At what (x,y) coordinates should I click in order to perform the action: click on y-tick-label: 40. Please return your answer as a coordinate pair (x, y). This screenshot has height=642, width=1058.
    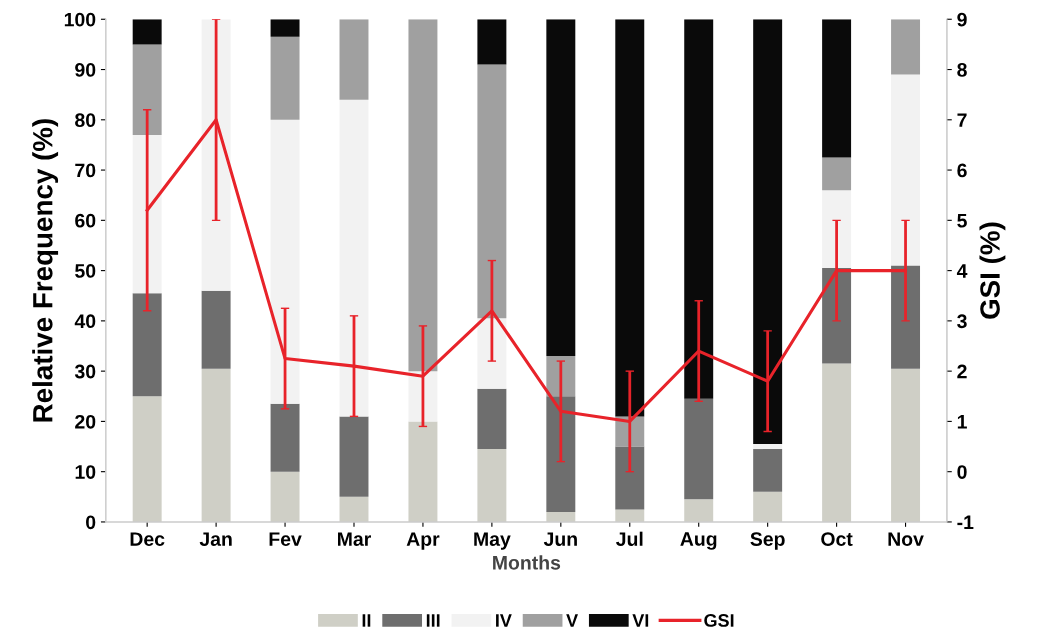
    Looking at the image, I should click on (85, 321).